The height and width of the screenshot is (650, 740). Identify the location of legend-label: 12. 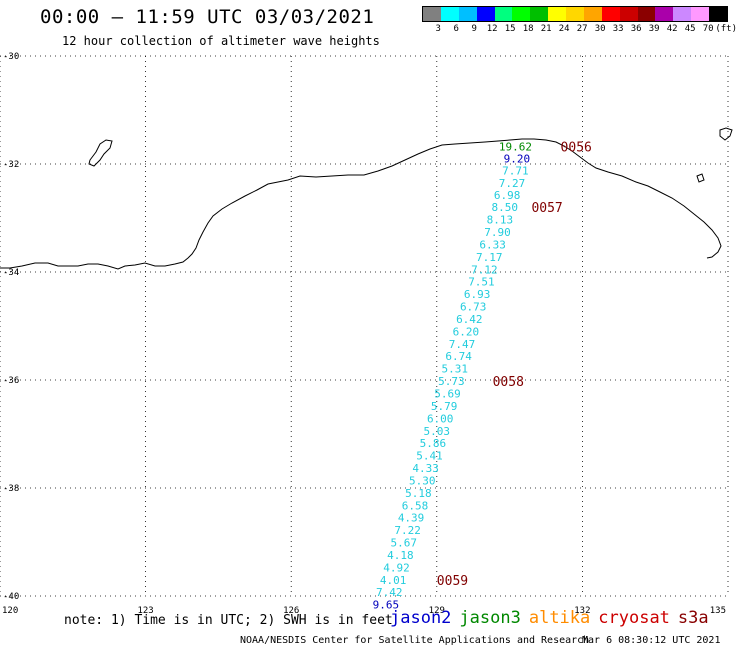
(492, 29).